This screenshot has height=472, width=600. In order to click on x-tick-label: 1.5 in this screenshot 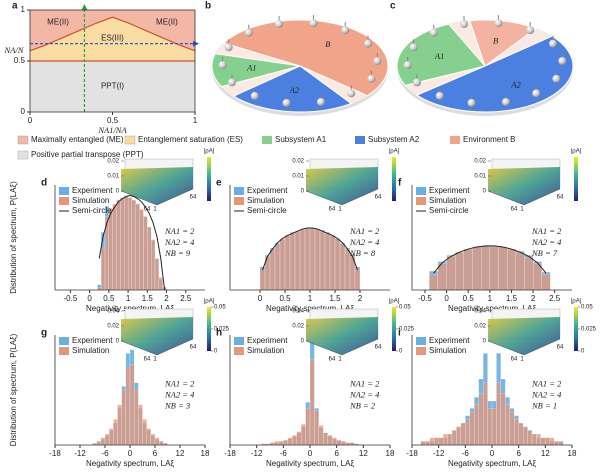, I will do `click(148, 298)`.